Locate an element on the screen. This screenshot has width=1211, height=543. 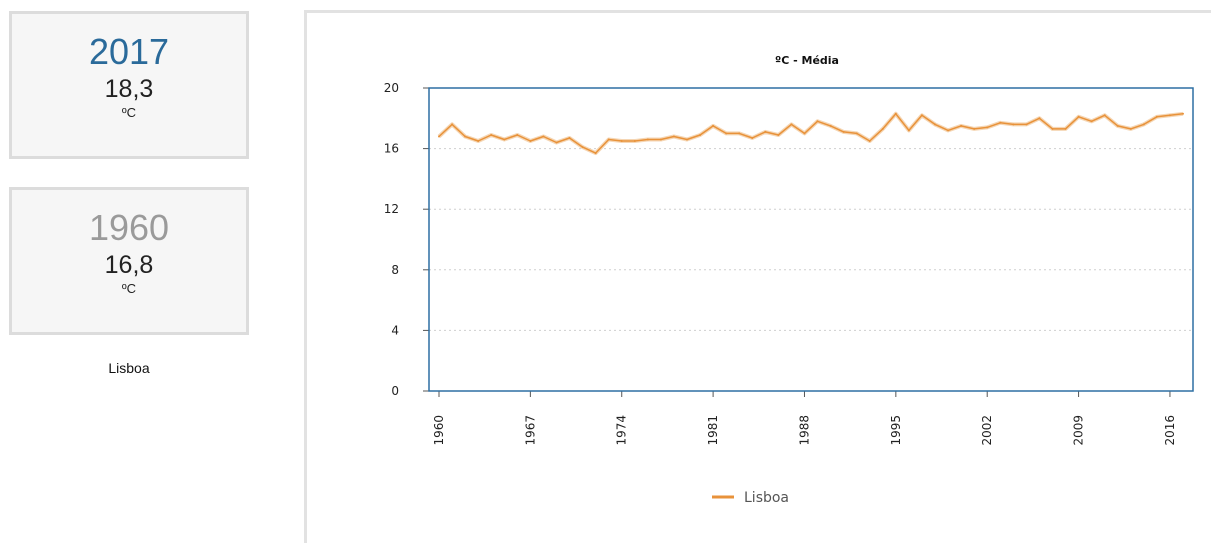
legend-label-lisboa: Lisboa is located at coordinates (766, 498).